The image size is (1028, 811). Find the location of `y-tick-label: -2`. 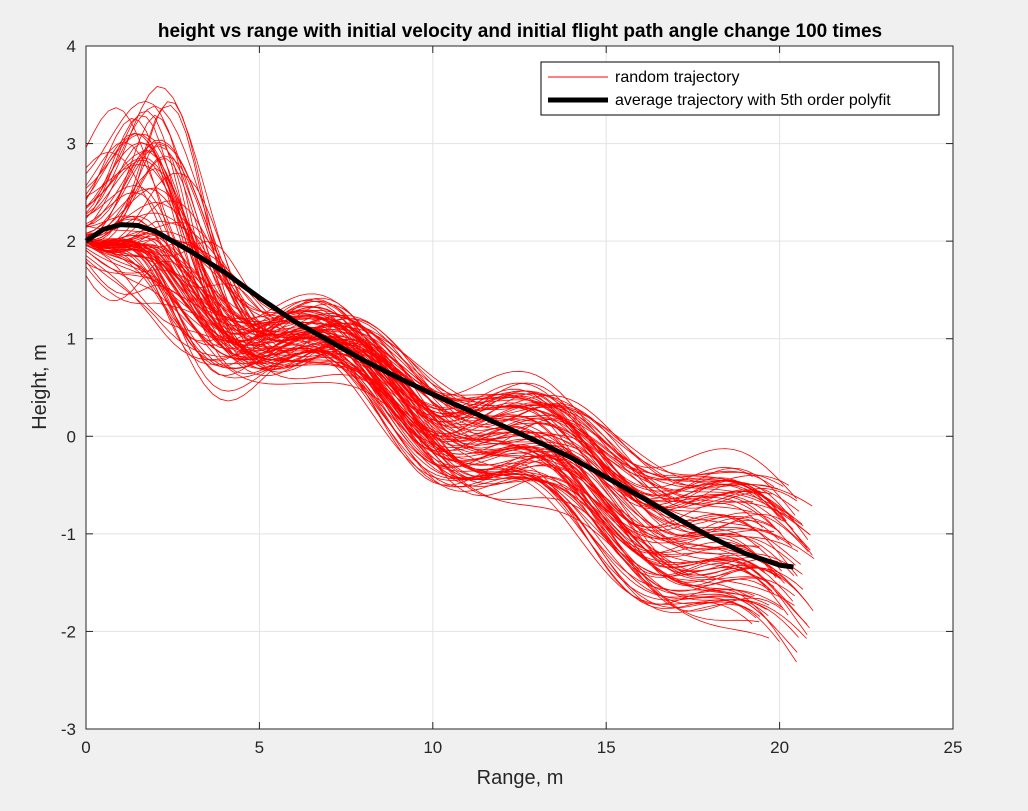

y-tick-label: -2 is located at coordinates (68, 631).